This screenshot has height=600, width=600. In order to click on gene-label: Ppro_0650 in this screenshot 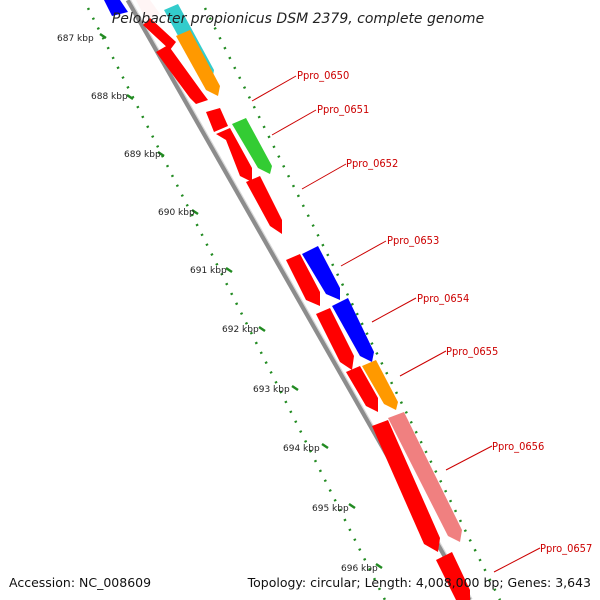, I will do `click(323, 75)`.